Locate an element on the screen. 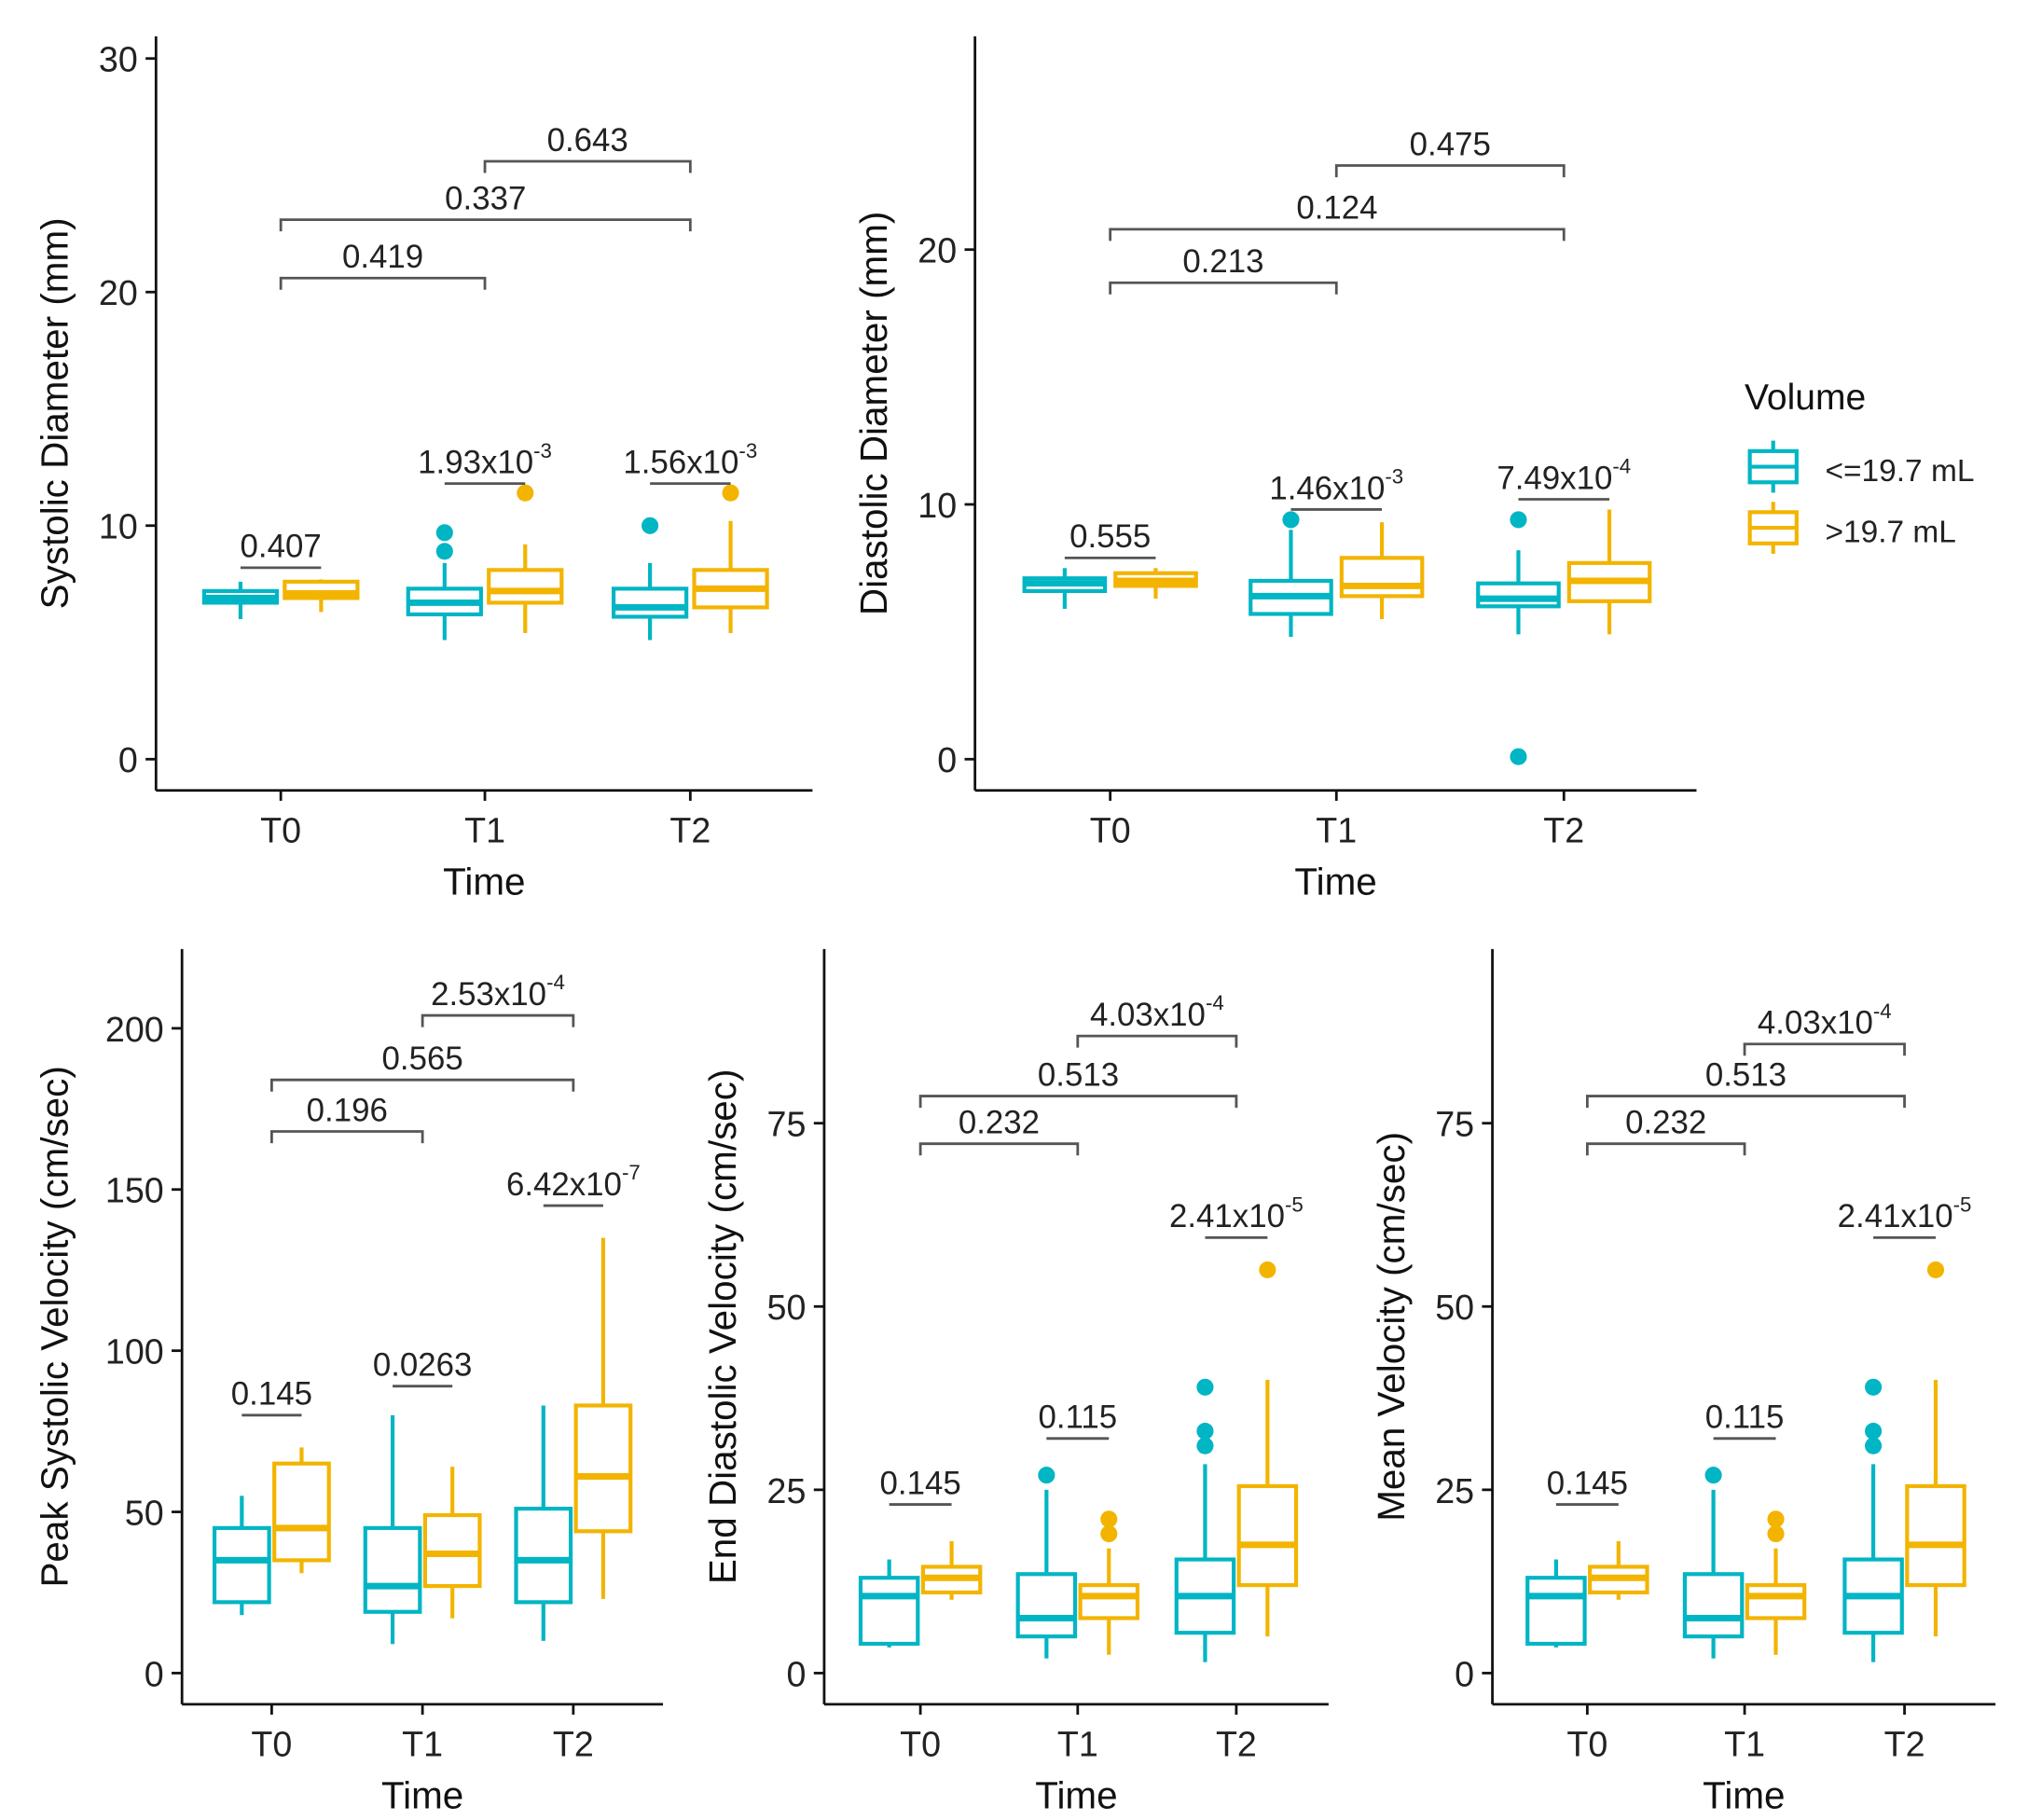  pvalue-base: 0.145 is located at coordinates (921, 1483).